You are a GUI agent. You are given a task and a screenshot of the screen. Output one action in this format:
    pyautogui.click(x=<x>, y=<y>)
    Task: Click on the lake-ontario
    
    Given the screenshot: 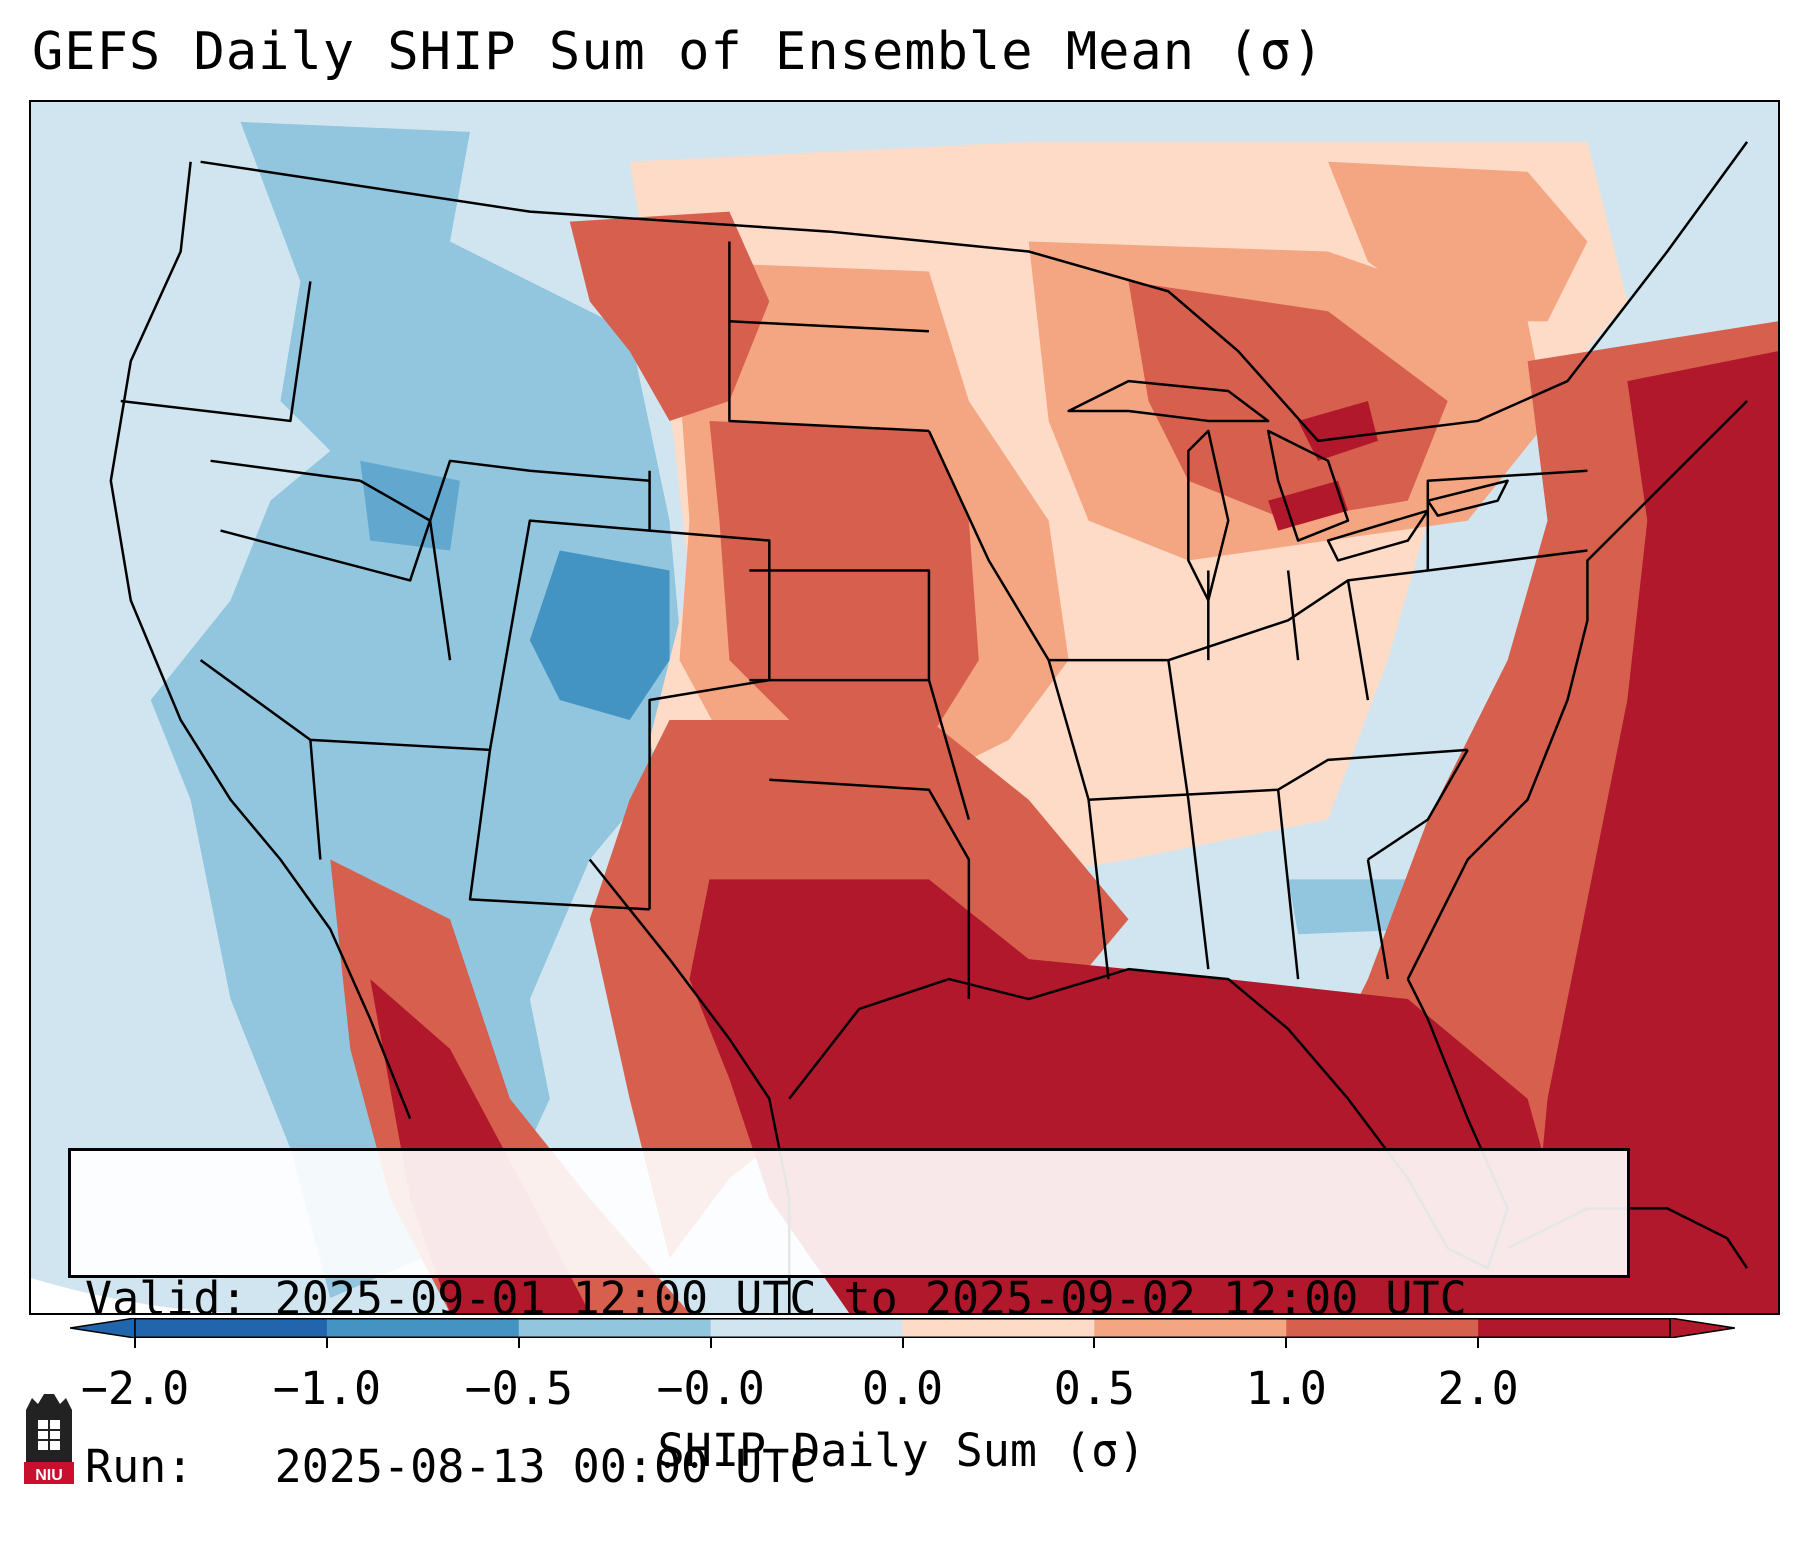 What is the action you would take?
    pyautogui.click(x=1467, y=498)
    